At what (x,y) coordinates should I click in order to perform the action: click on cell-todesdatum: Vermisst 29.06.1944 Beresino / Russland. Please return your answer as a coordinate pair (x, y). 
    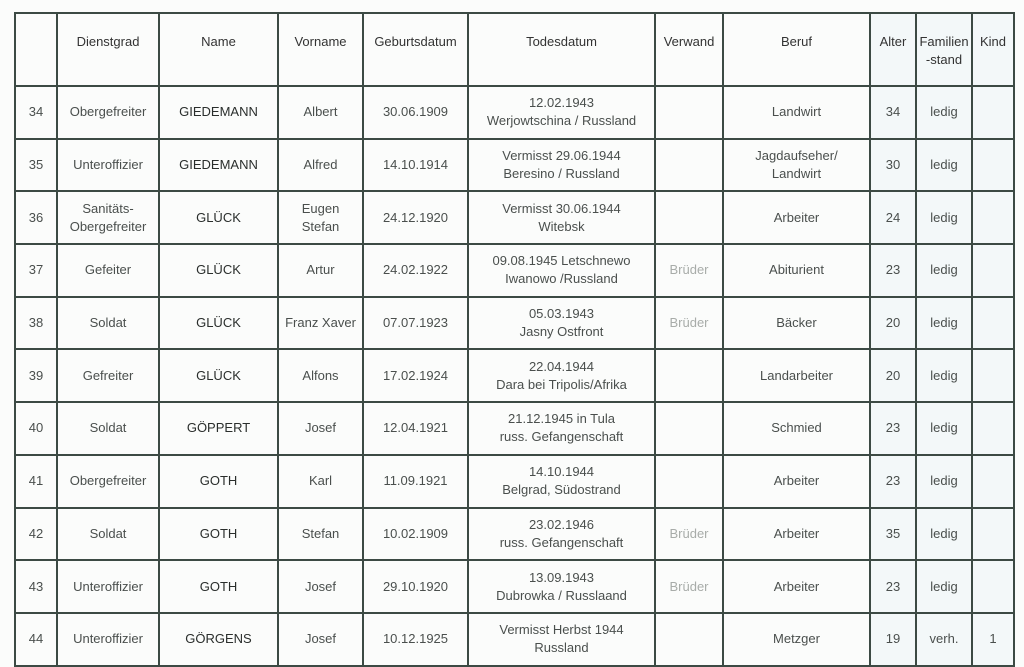
    Looking at the image, I should click on (561, 165).